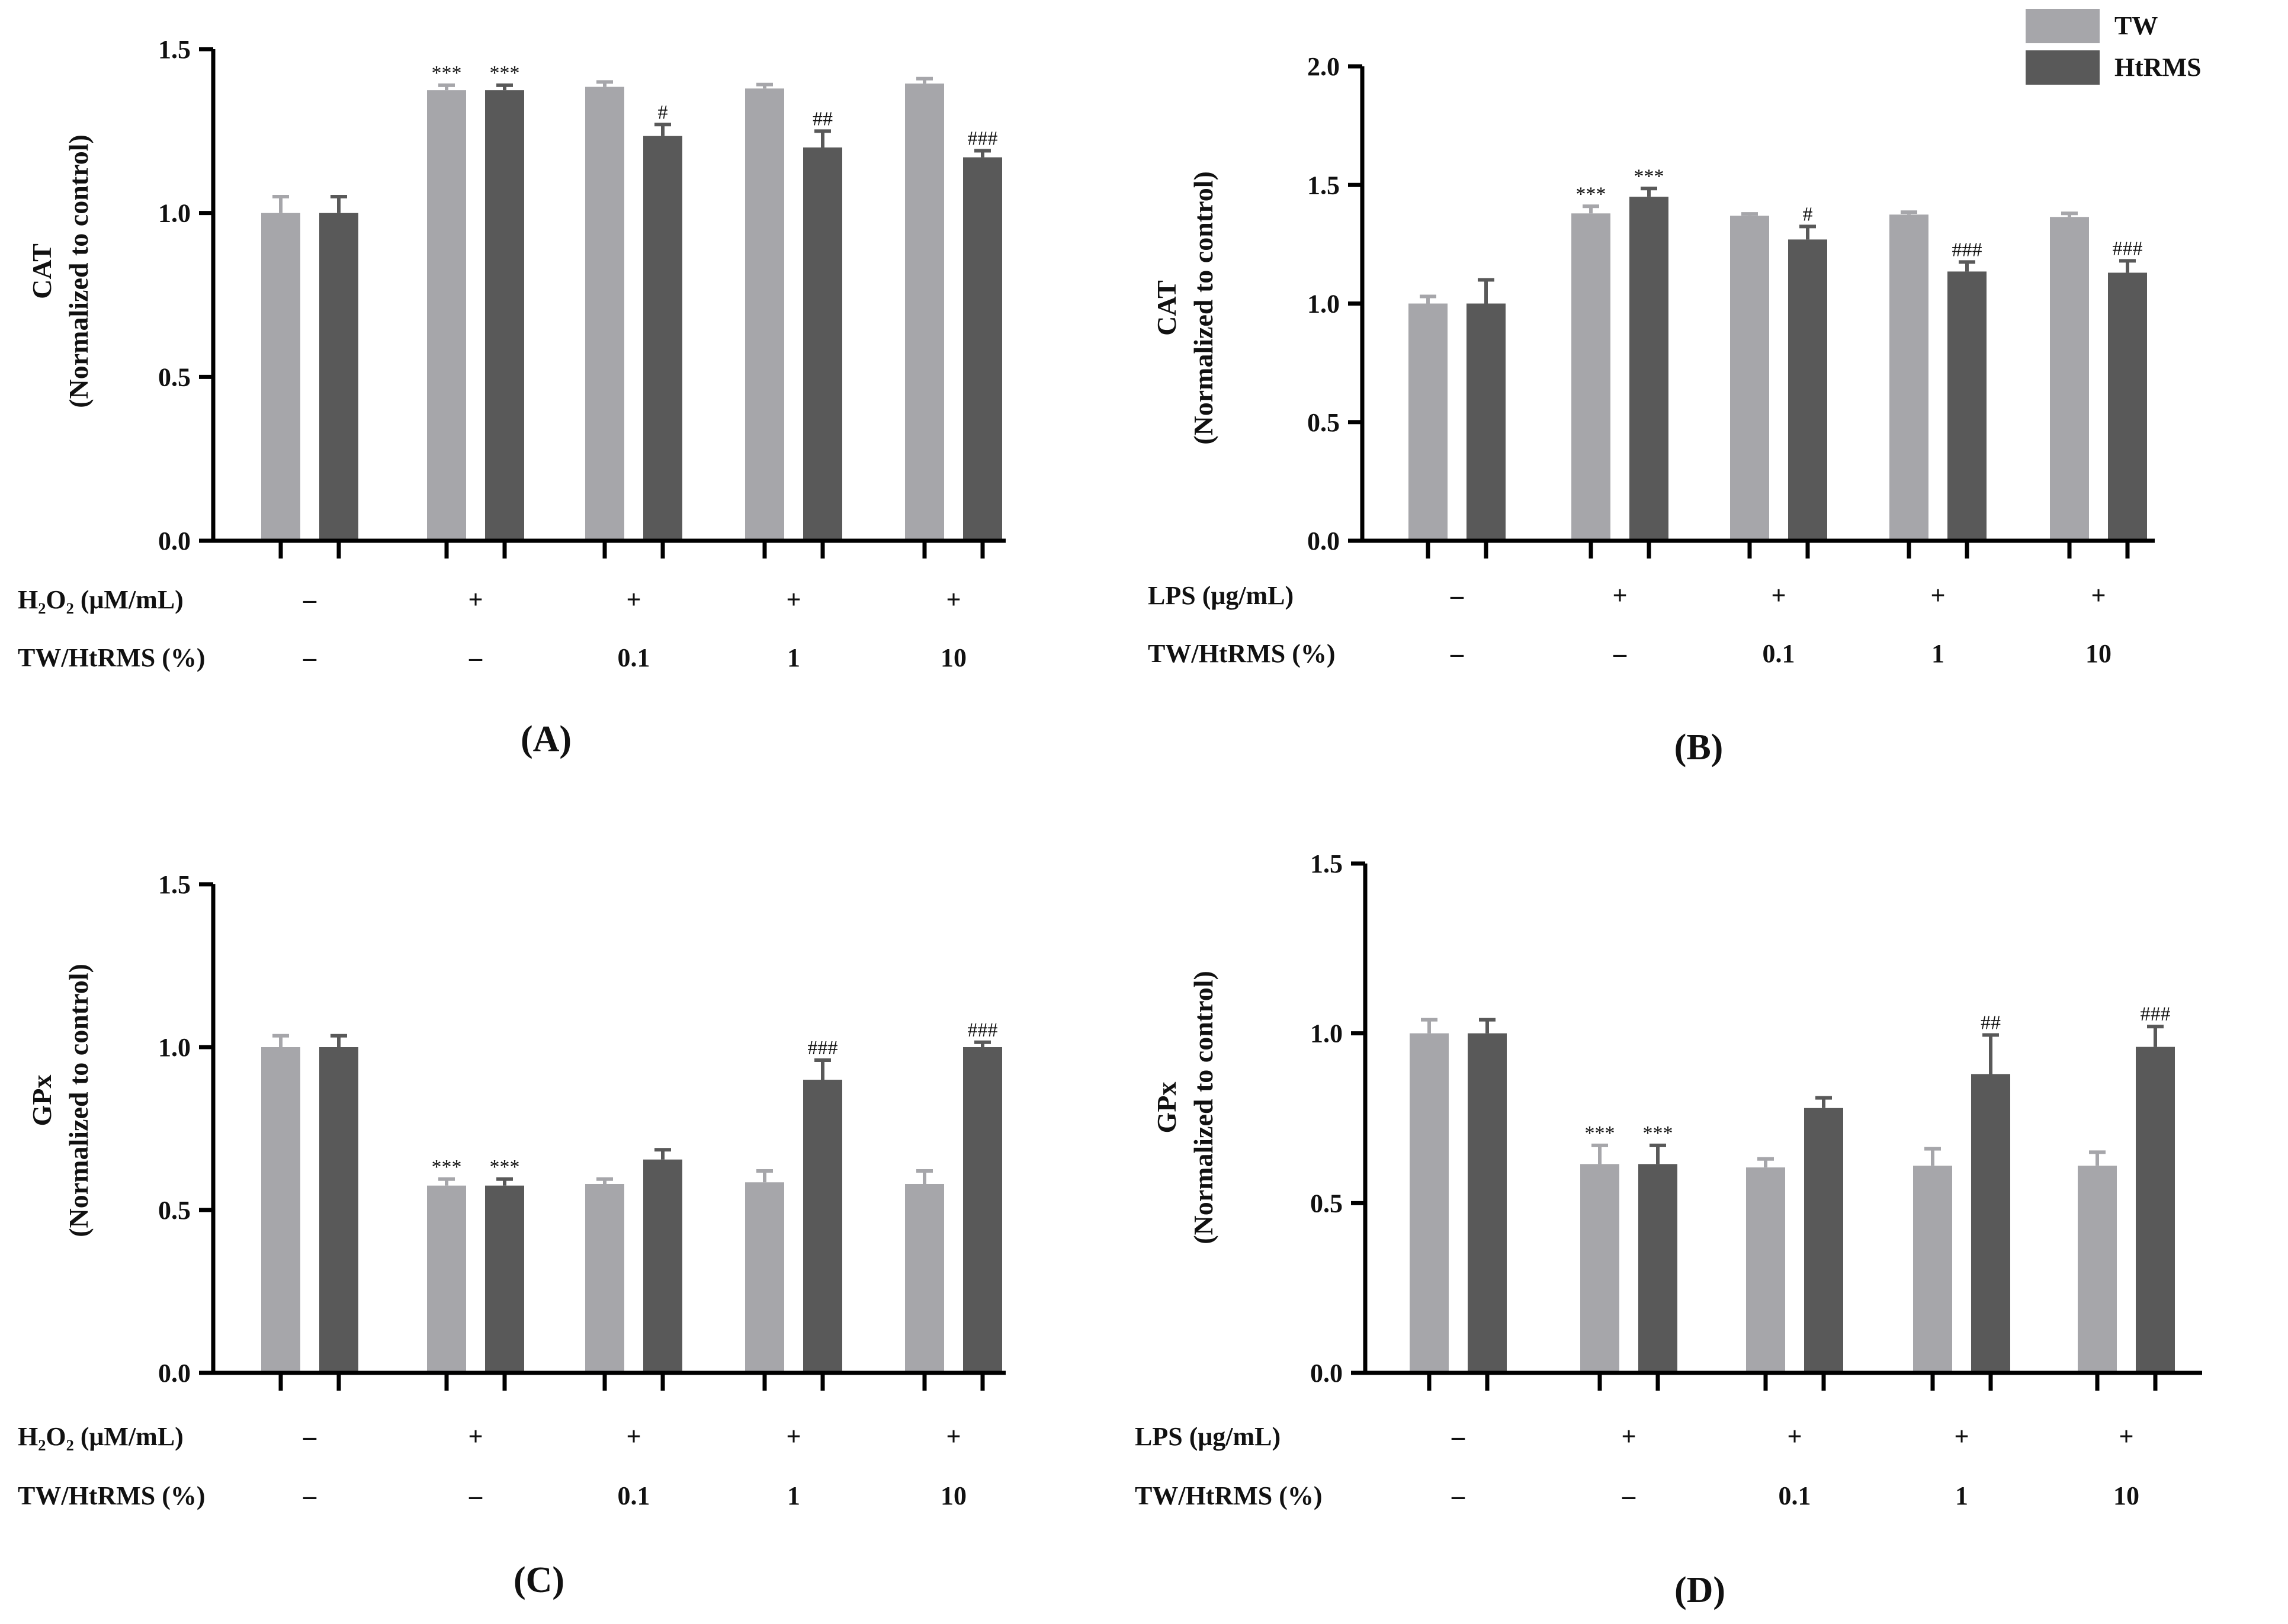 The image size is (2288, 1624). Describe the element at coordinates (2098, 653) in the screenshot. I see `dose-value: 10` at that location.